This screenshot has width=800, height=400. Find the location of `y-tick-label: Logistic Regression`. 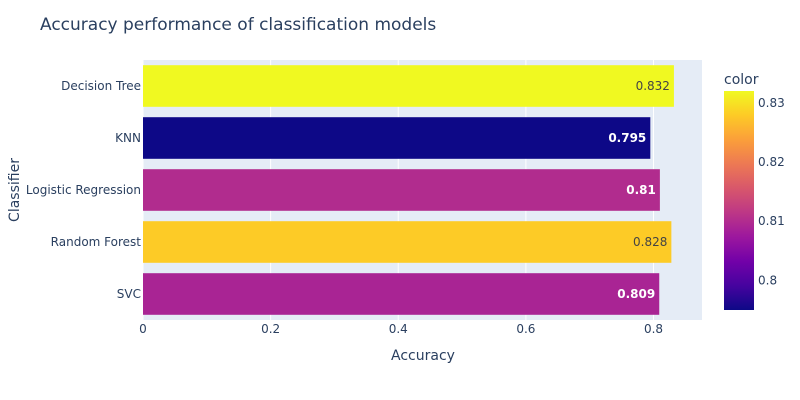

y-tick-label: Logistic Regression is located at coordinates (83, 190).